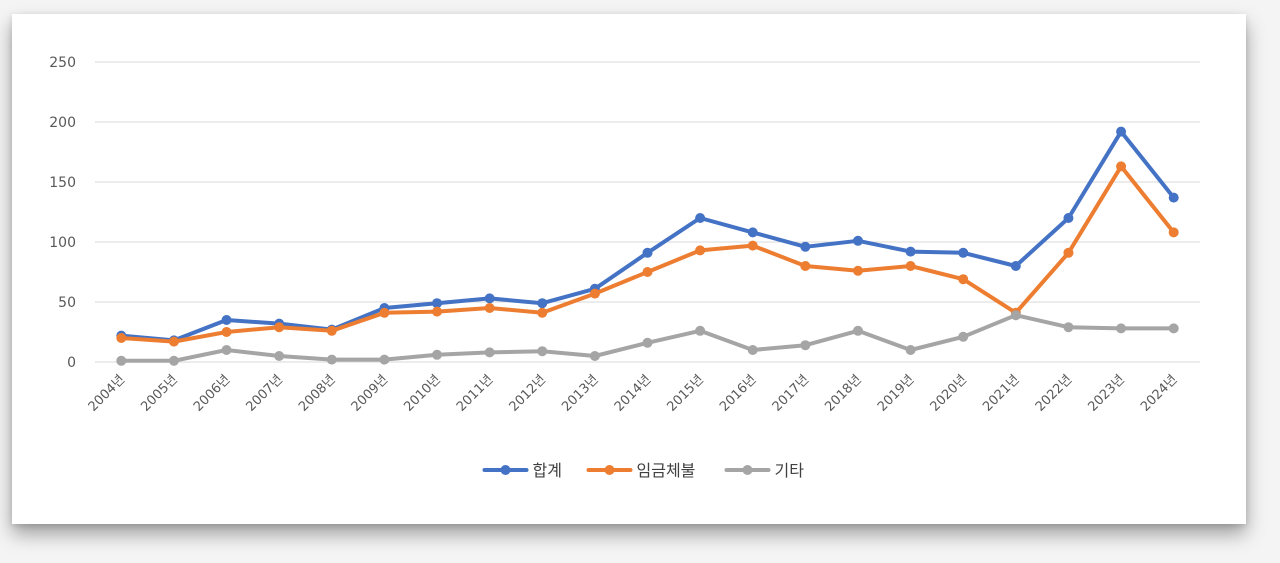 Image resolution: width=1280 pixels, height=563 pixels. I want to click on x-tick-label: 2004년, so click(107, 393).